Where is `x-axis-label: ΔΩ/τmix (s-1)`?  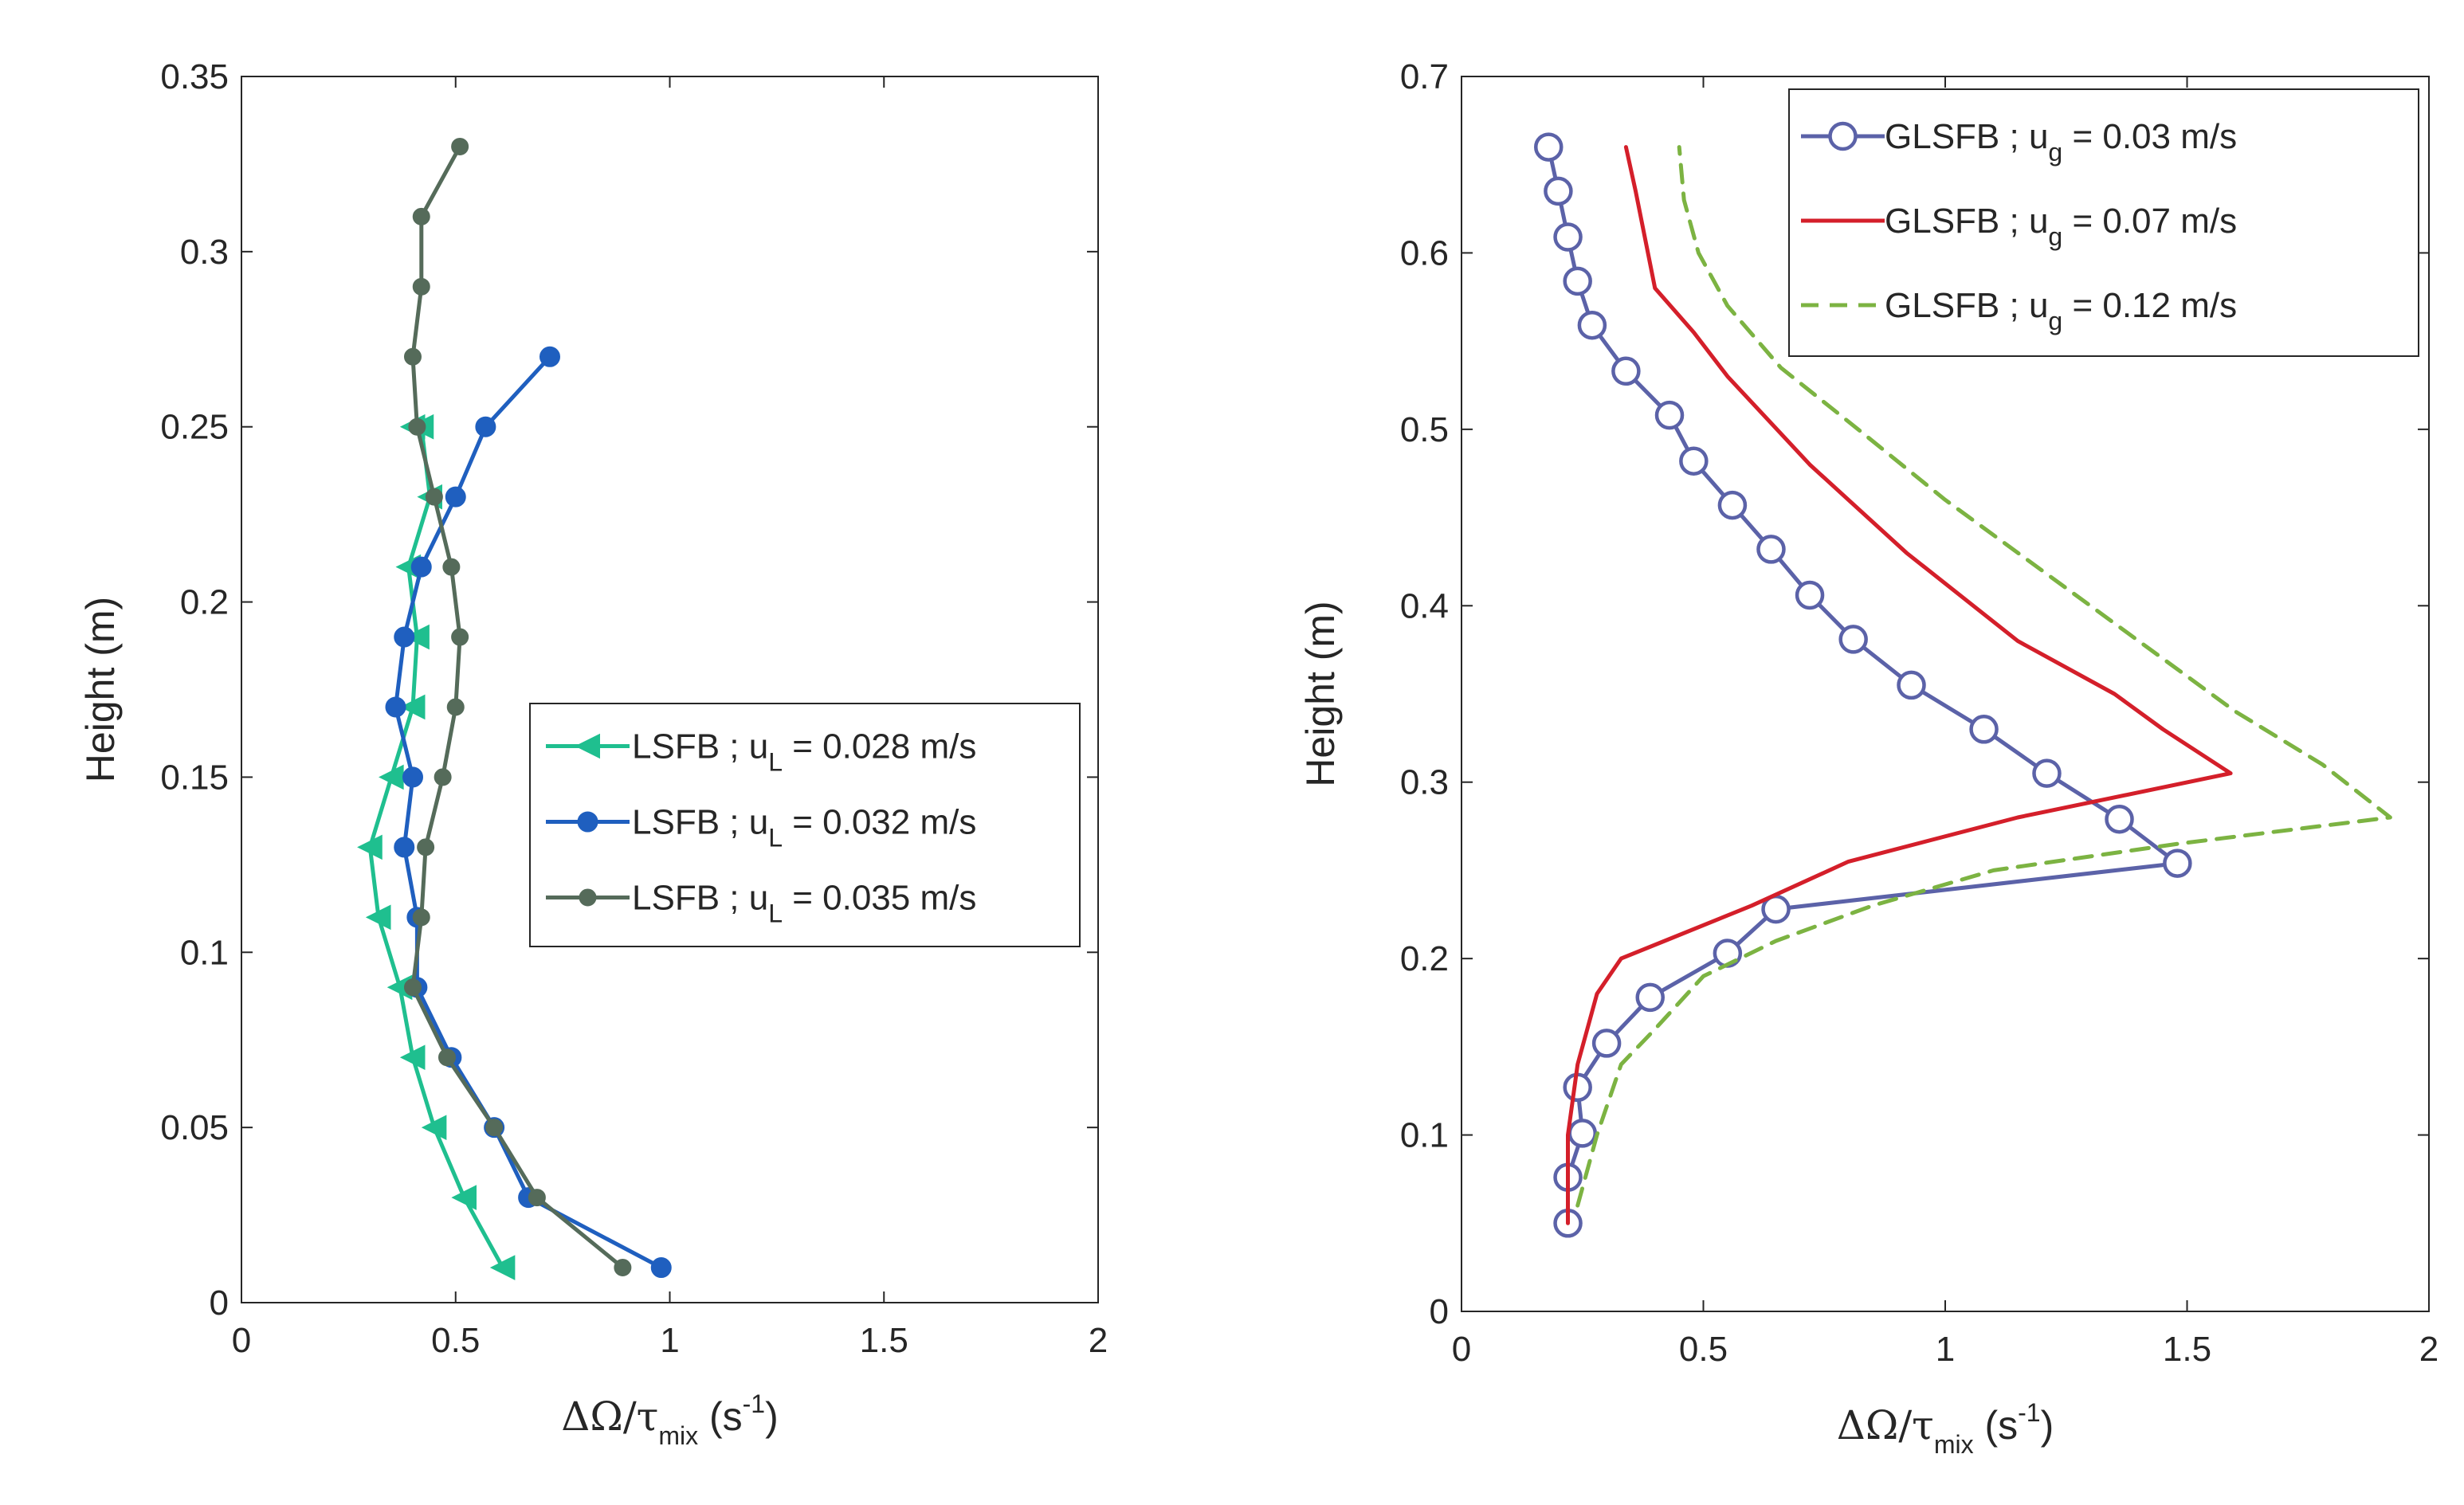
x-axis-label: ΔΩ/τmix (s-1) is located at coordinates (670, 1419).